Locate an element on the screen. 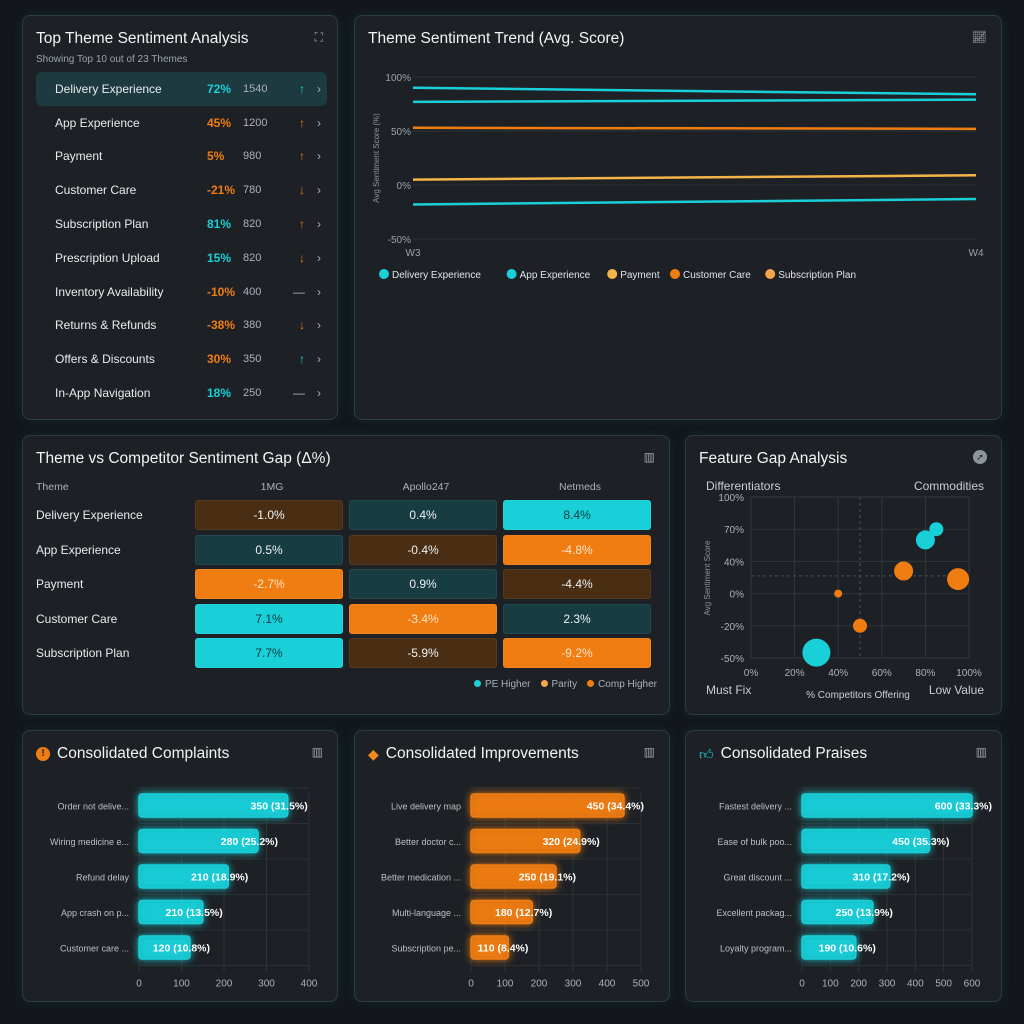 The image size is (1024, 1024). gap-cell: -3.4% is located at coordinates (423, 618).